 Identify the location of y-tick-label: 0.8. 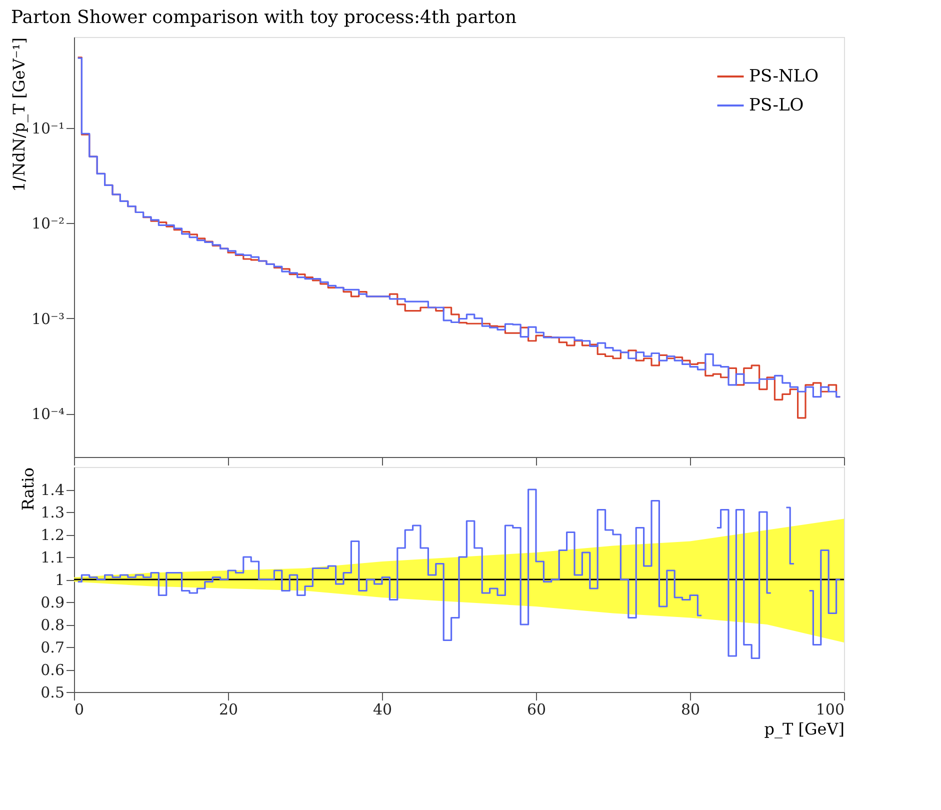
(52, 625).